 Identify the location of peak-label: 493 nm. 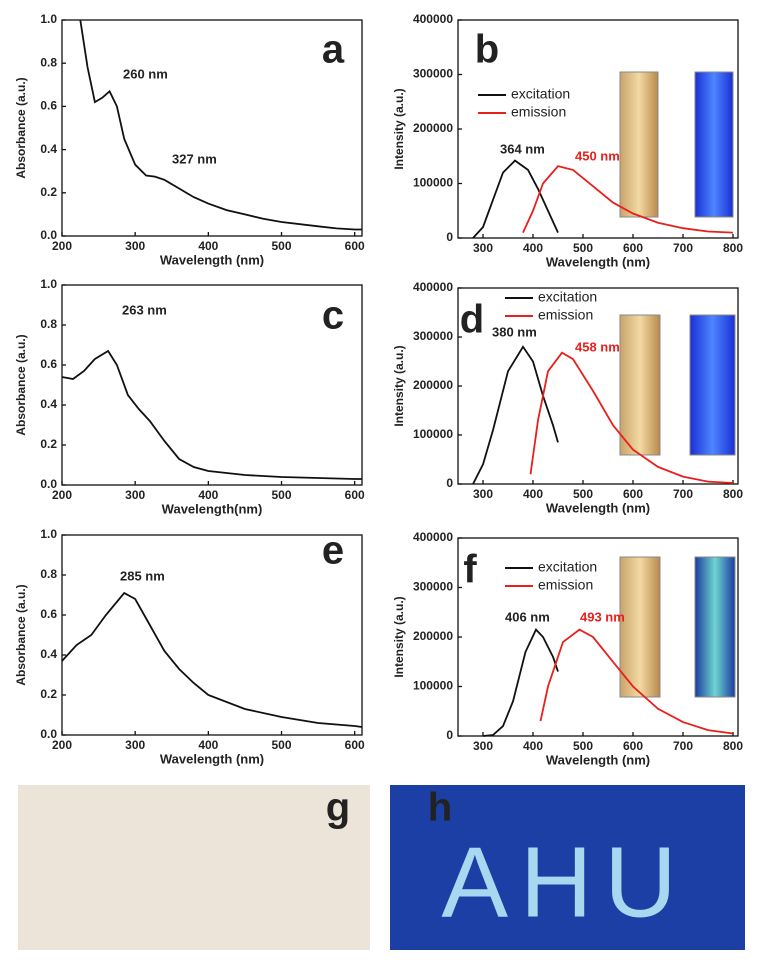
(602, 616).